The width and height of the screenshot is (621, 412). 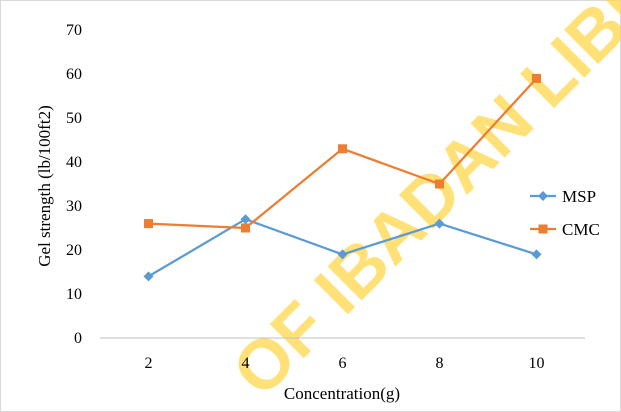 What do you see at coordinates (74, 184) in the screenshot?
I see `y-tick-labels: 0 10 20 30 40 50 60 70` at bounding box center [74, 184].